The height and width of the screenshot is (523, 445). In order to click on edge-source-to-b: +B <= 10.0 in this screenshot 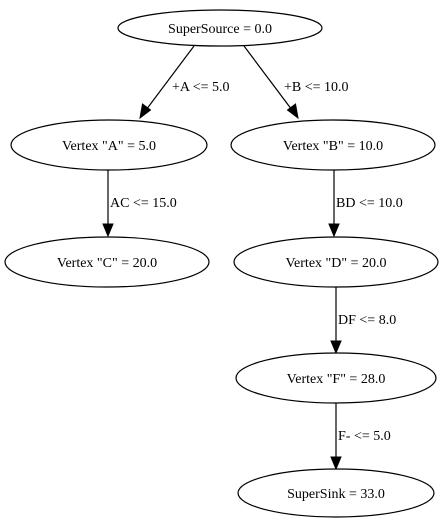, I will do `click(296, 82)`.